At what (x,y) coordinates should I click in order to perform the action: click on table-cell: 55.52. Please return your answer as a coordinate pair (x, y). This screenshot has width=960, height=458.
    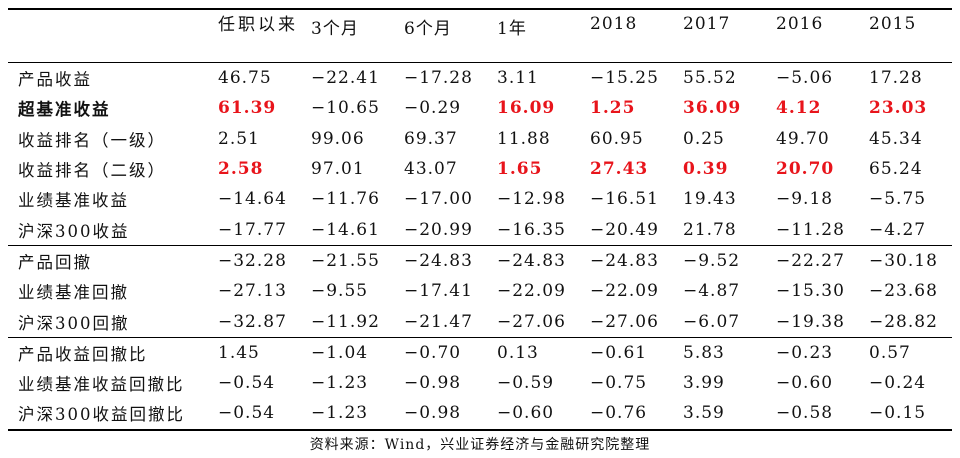
    Looking at the image, I should click on (710, 78).